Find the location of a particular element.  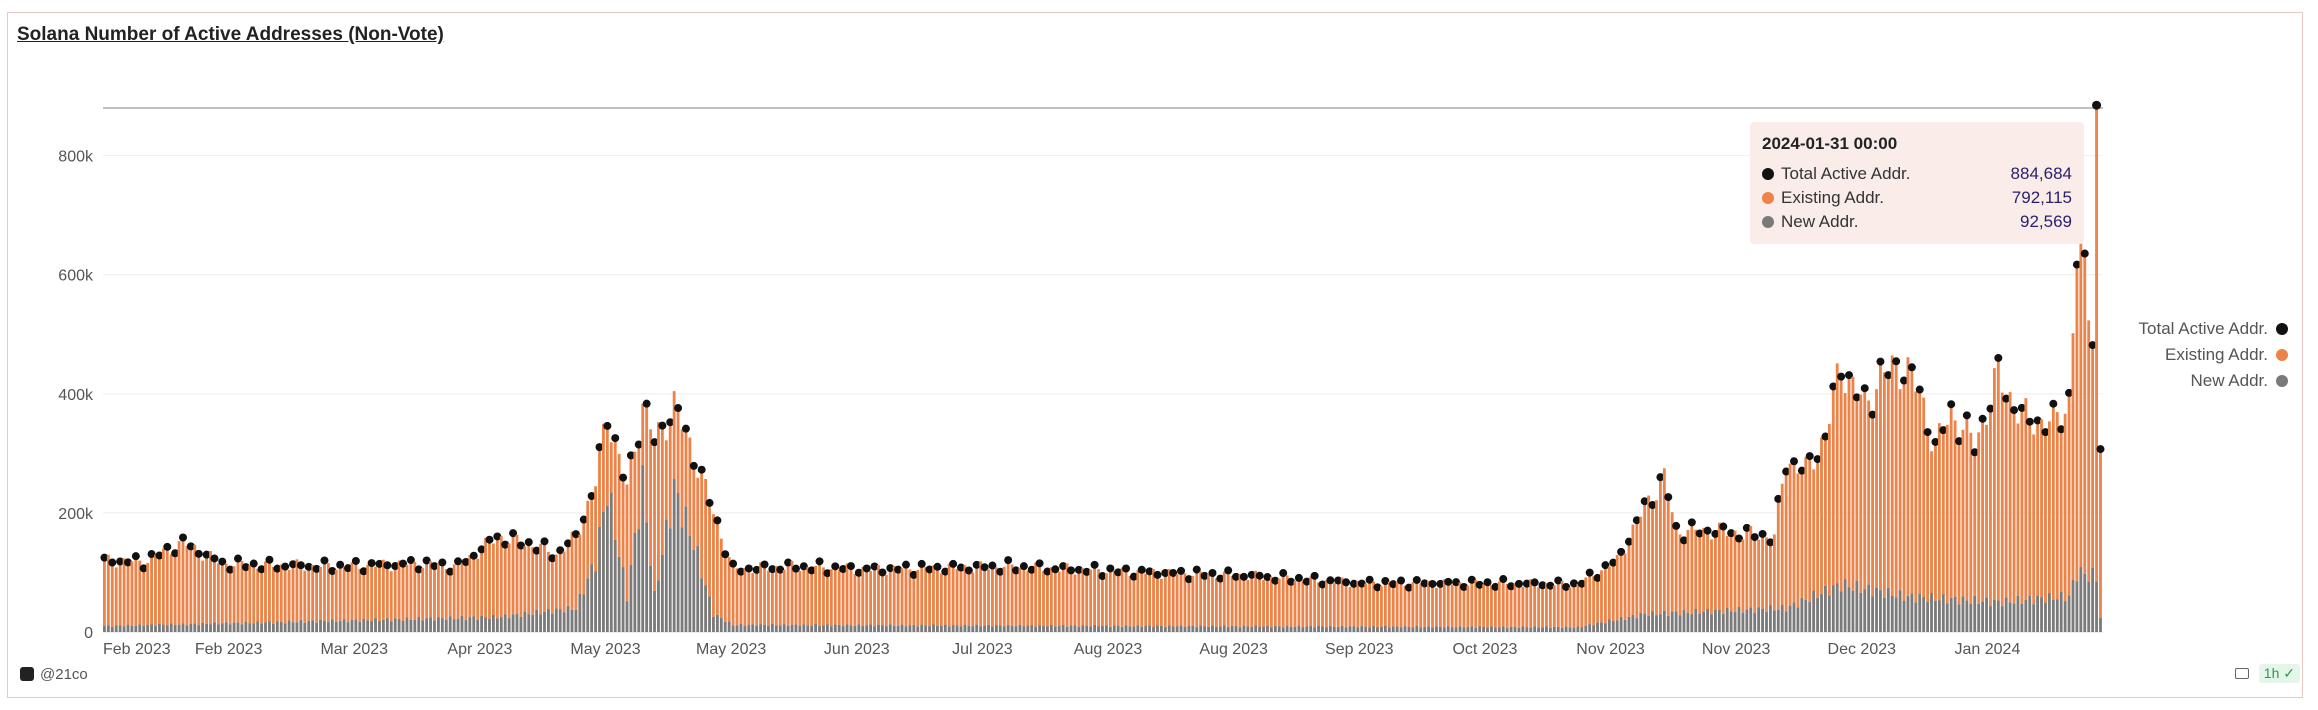

camera-icon is located at coordinates (2241, 673).